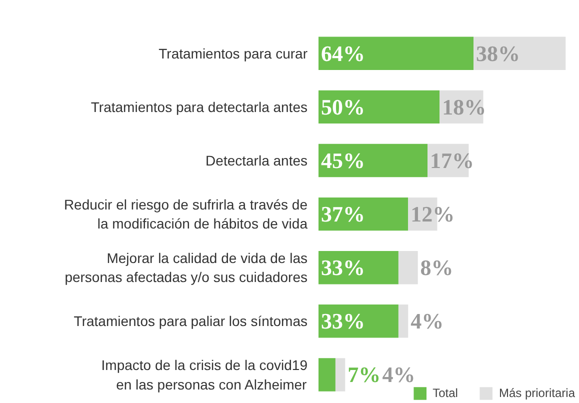 The height and width of the screenshot is (403, 579). I want to click on data-label: 50%, so click(342, 107).